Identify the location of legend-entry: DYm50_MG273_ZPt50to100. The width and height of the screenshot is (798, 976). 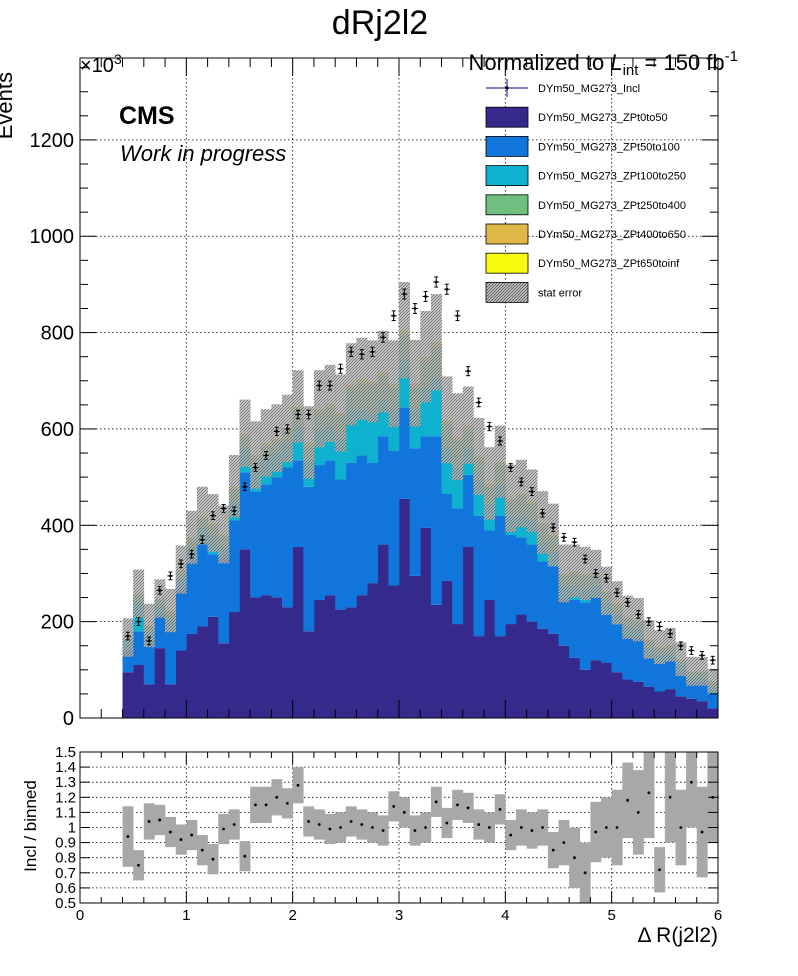
(582, 146).